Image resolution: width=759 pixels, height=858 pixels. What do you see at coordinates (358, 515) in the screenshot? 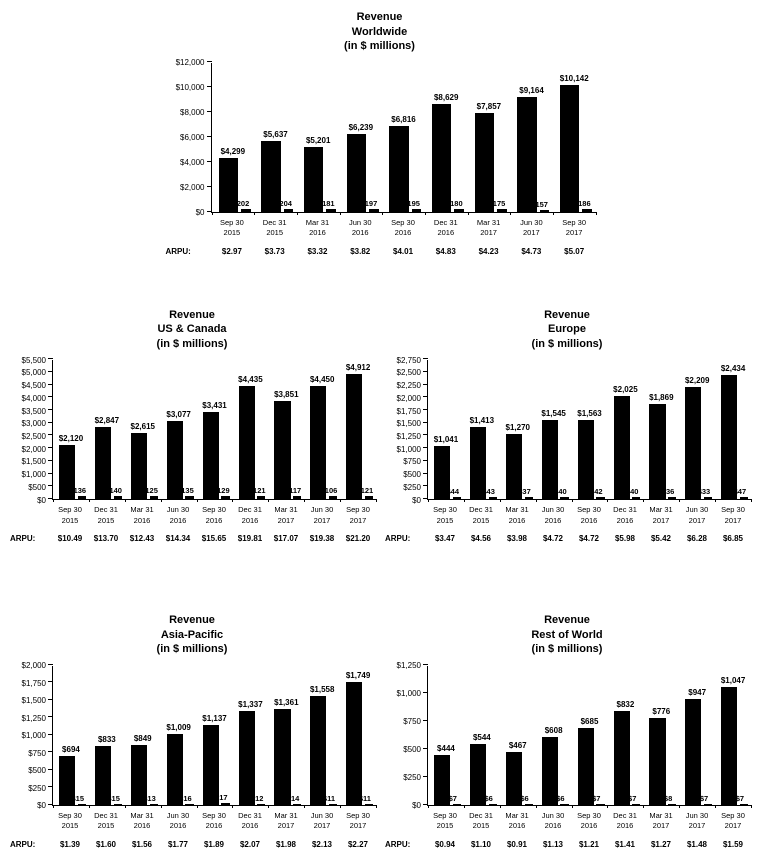
I see `x-axis-category: Sep 30 2017` at bounding box center [358, 515].